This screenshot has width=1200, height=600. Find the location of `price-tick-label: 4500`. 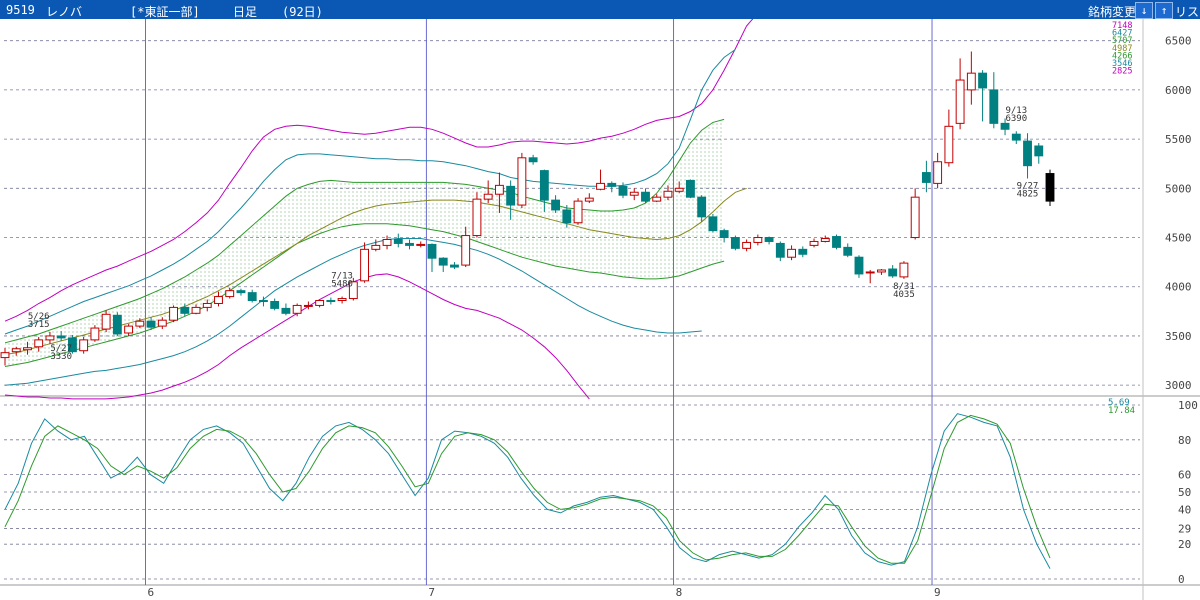

price-tick-label: 4500 is located at coordinates (1178, 238).